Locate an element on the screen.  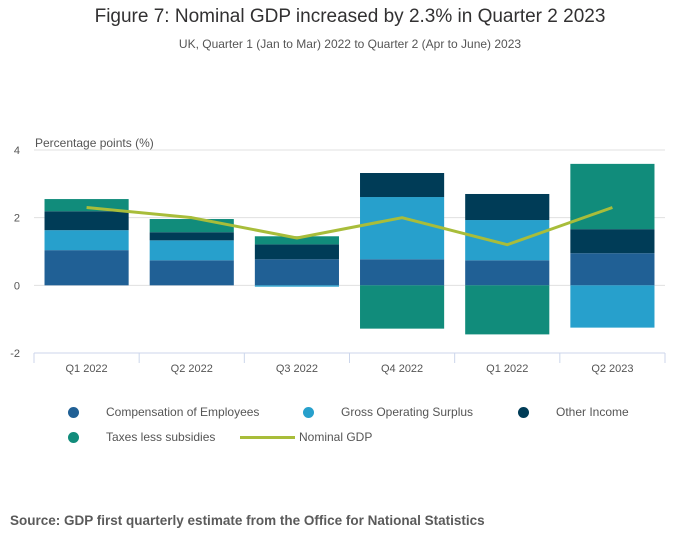
legend-item-gross-operating-surplus: Gross Operating Surplus is located at coordinates (388, 412).